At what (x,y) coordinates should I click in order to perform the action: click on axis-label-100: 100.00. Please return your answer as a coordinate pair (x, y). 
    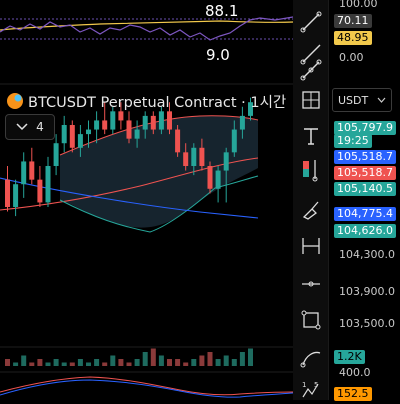
    Looking at the image, I should click on (358, 5).